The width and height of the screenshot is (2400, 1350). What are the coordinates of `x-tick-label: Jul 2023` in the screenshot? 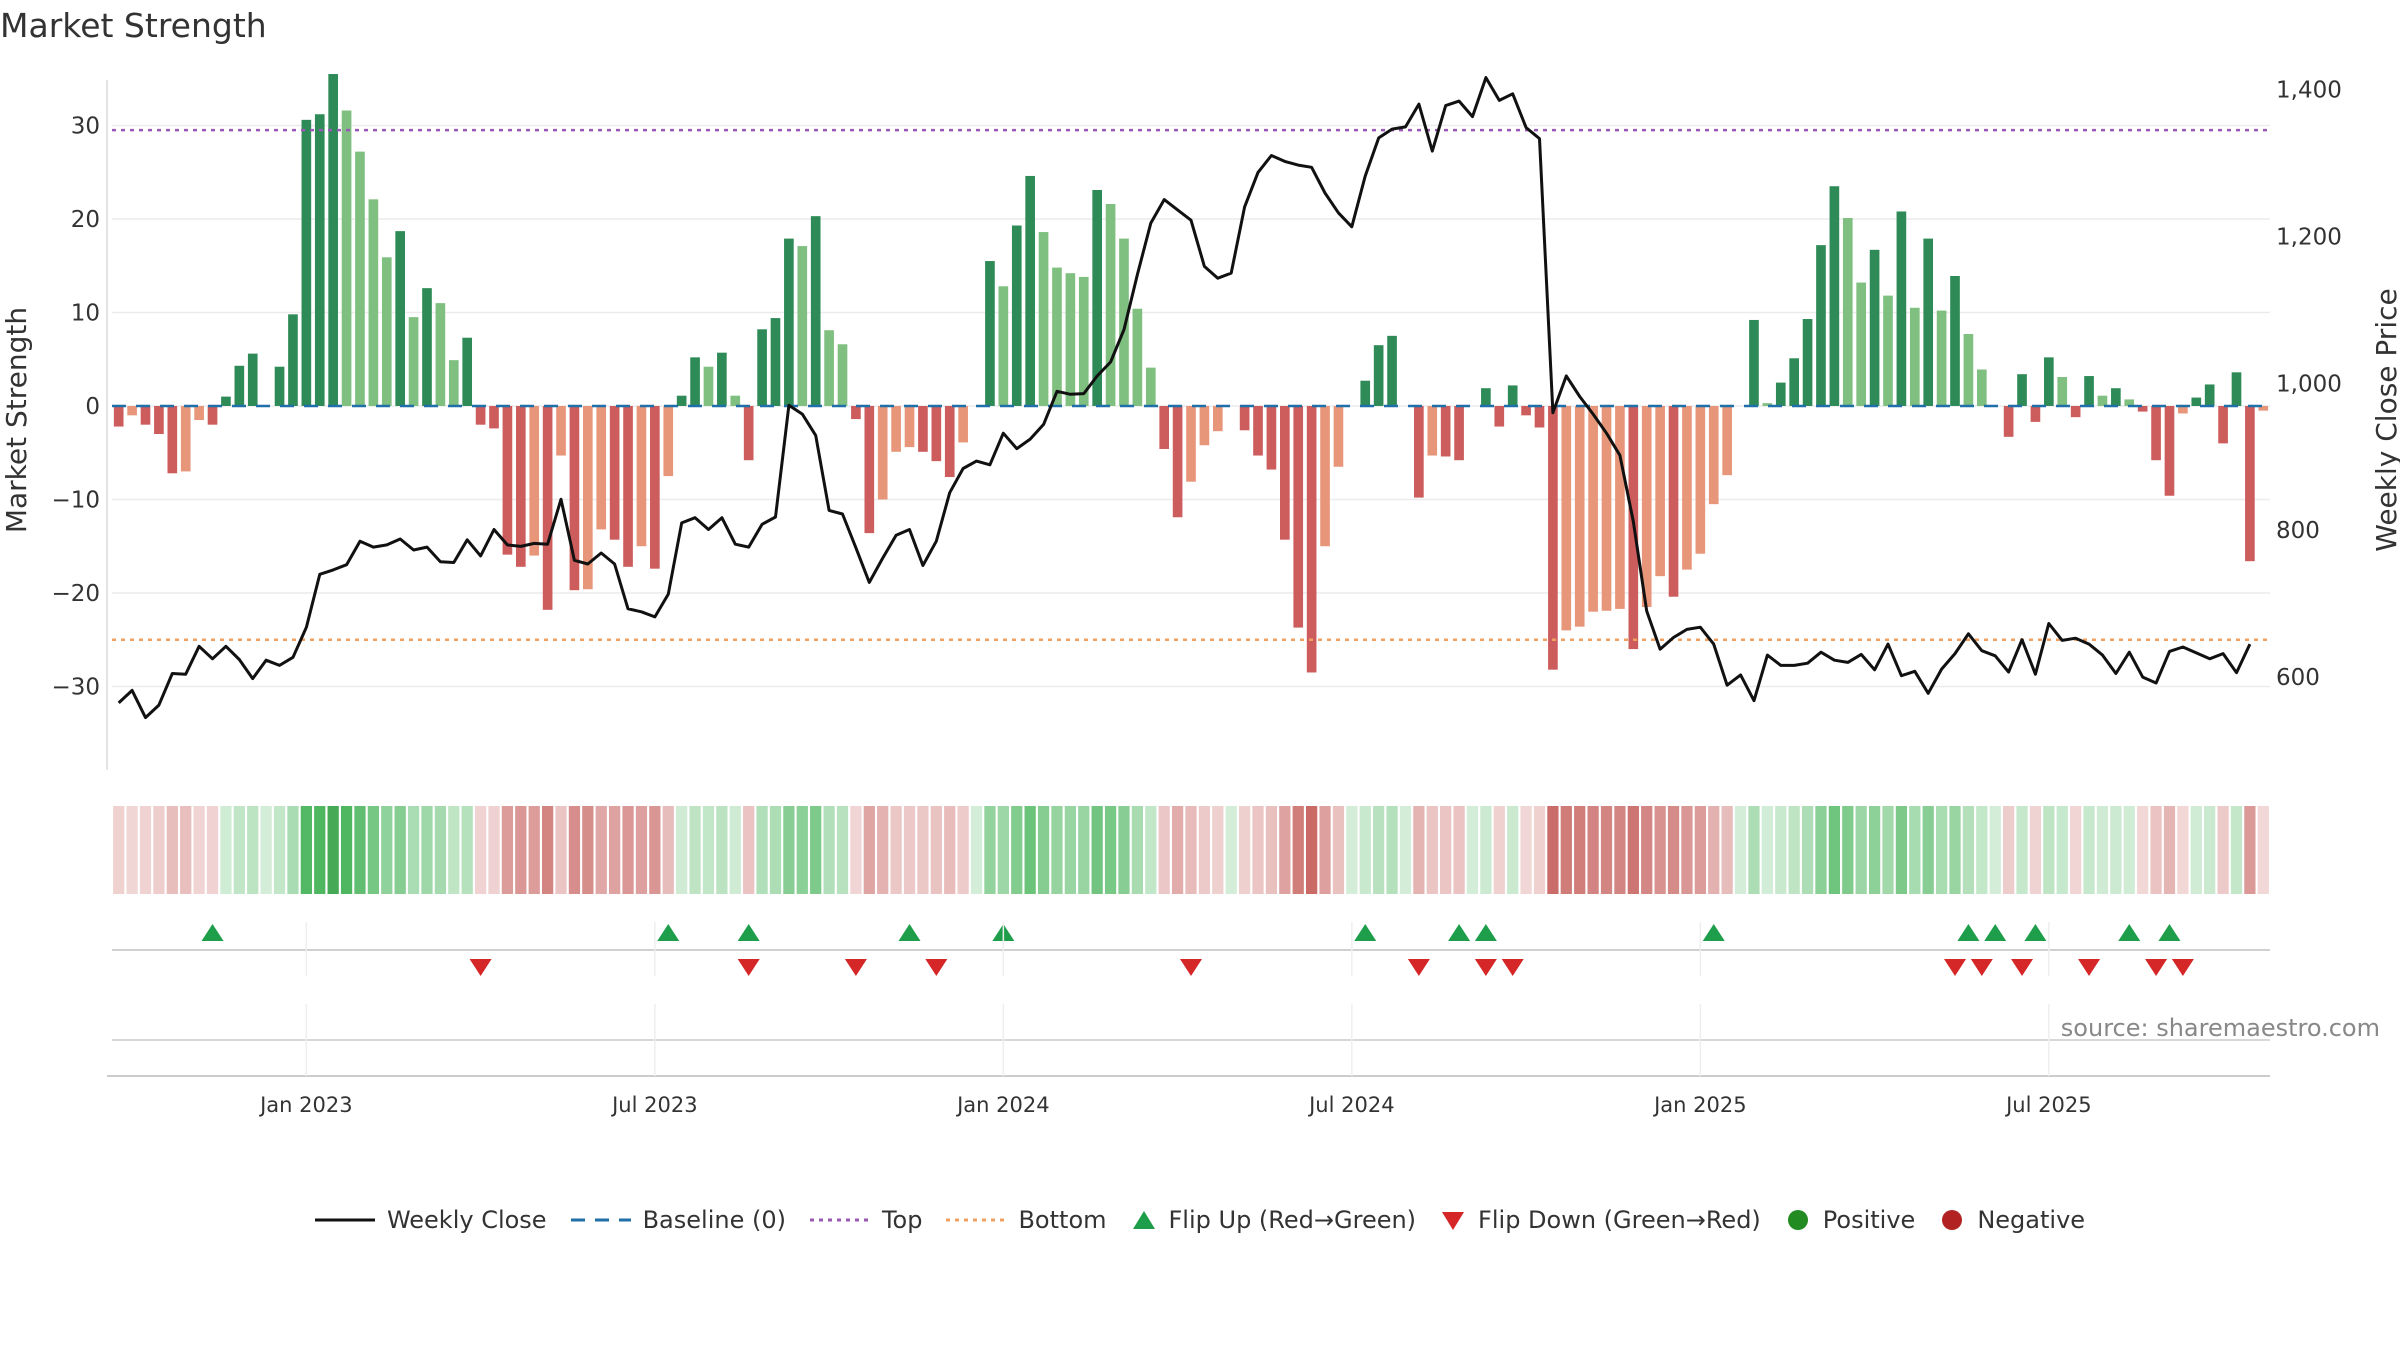 It's located at (653, 1105).